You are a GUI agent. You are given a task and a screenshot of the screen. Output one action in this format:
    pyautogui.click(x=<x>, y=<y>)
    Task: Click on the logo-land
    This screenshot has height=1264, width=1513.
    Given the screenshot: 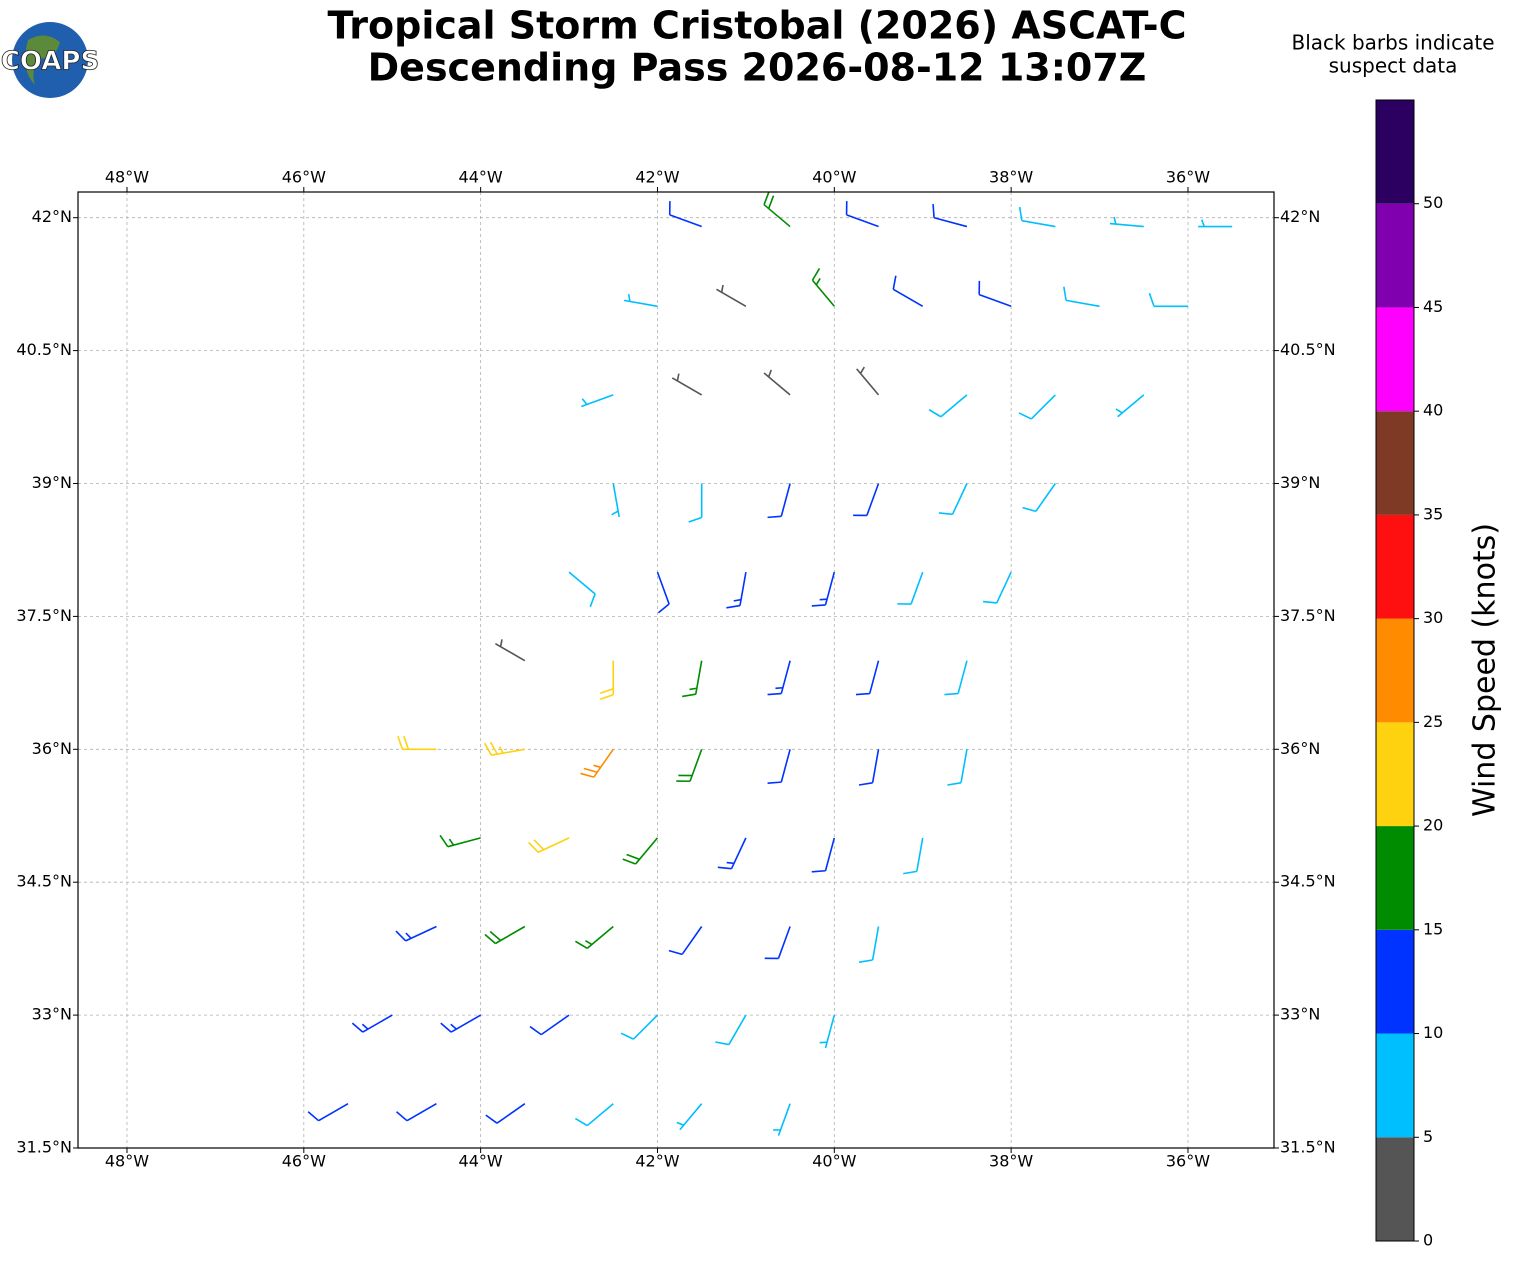 What is the action you would take?
    pyautogui.click(x=42, y=60)
    